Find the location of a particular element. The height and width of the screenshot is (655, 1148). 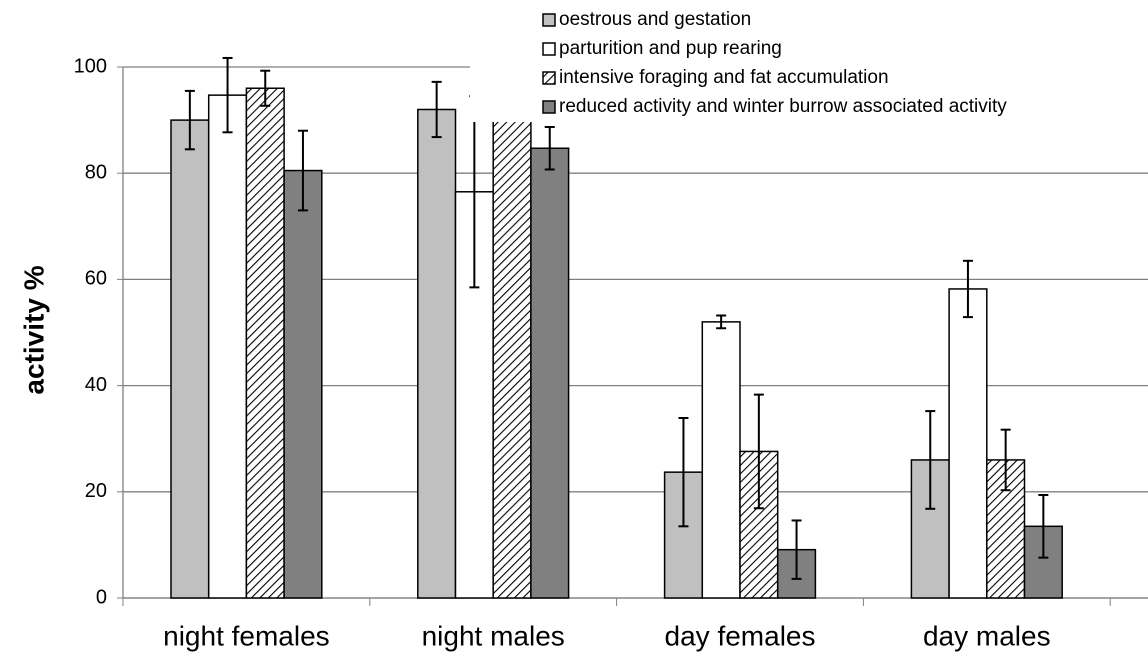

legend-box is located at coordinates (809, 61).